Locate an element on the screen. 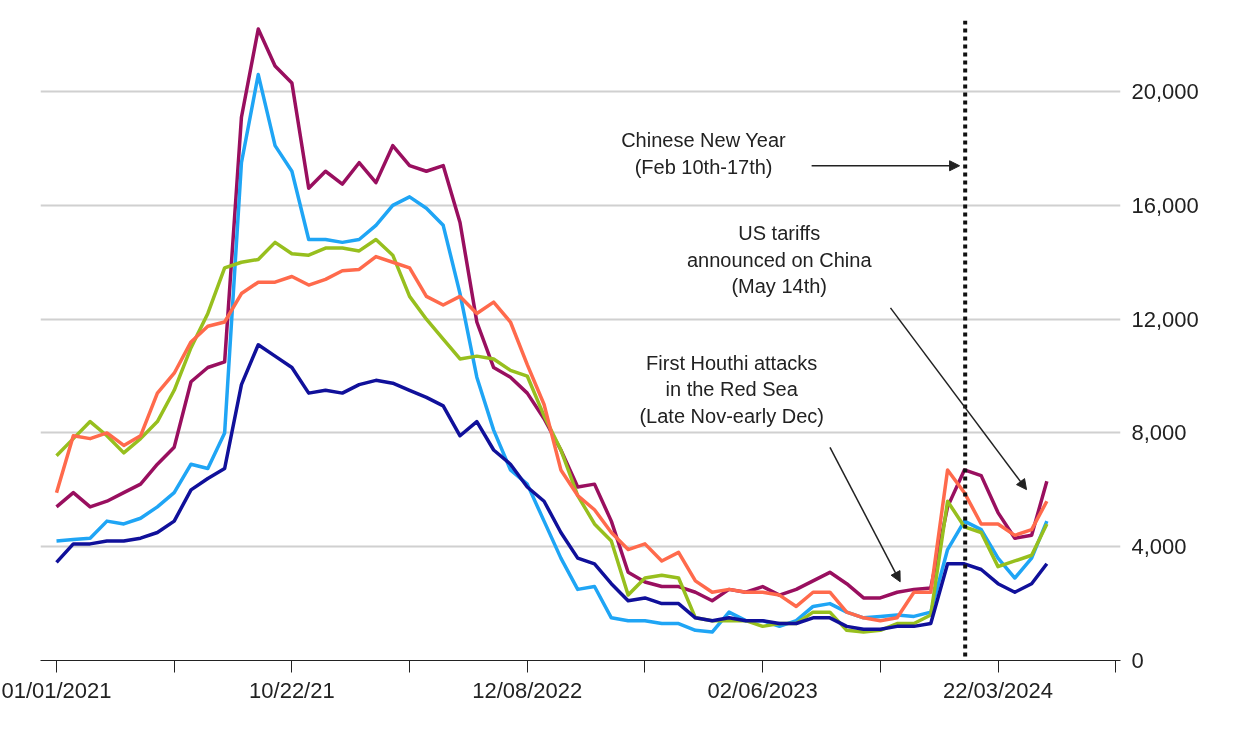 The width and height of the screenshot is (1255, 737). x-tick-label: 22/03/2024 is located at coordinates (998, 690).